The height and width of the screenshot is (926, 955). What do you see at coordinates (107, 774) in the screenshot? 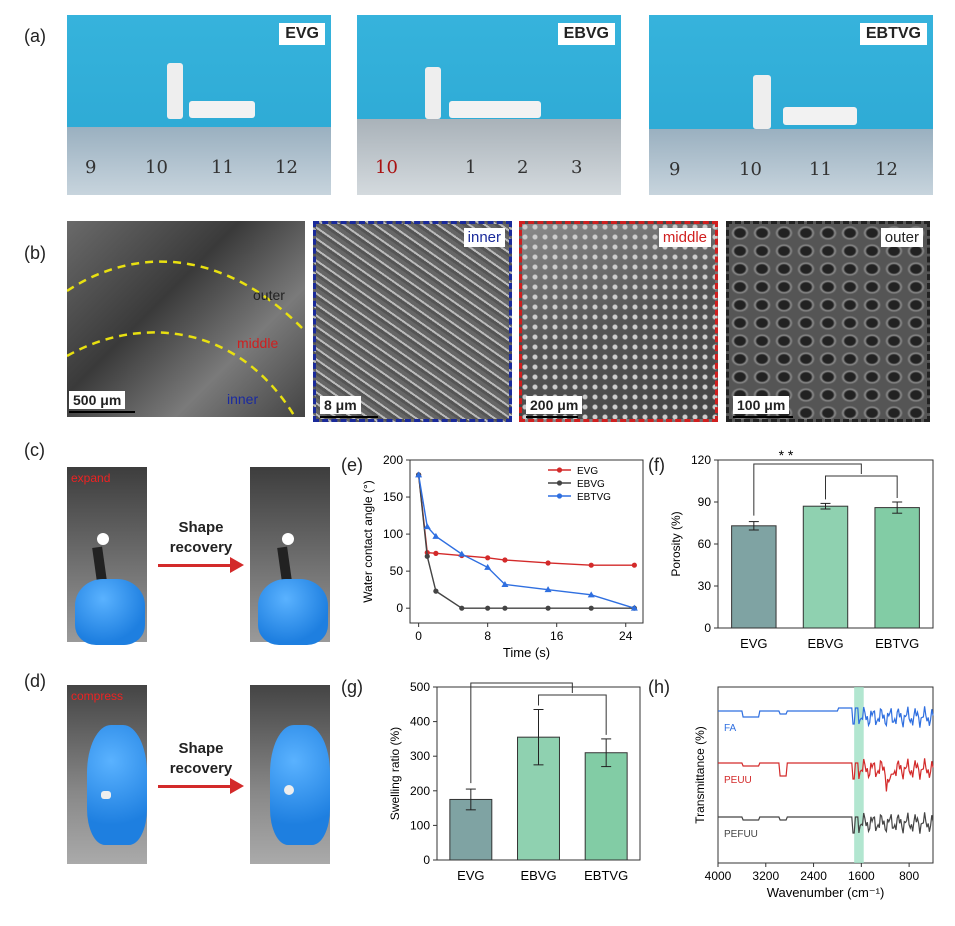
I see `photo-compress-before: compress` at bounding box center [107, 774].